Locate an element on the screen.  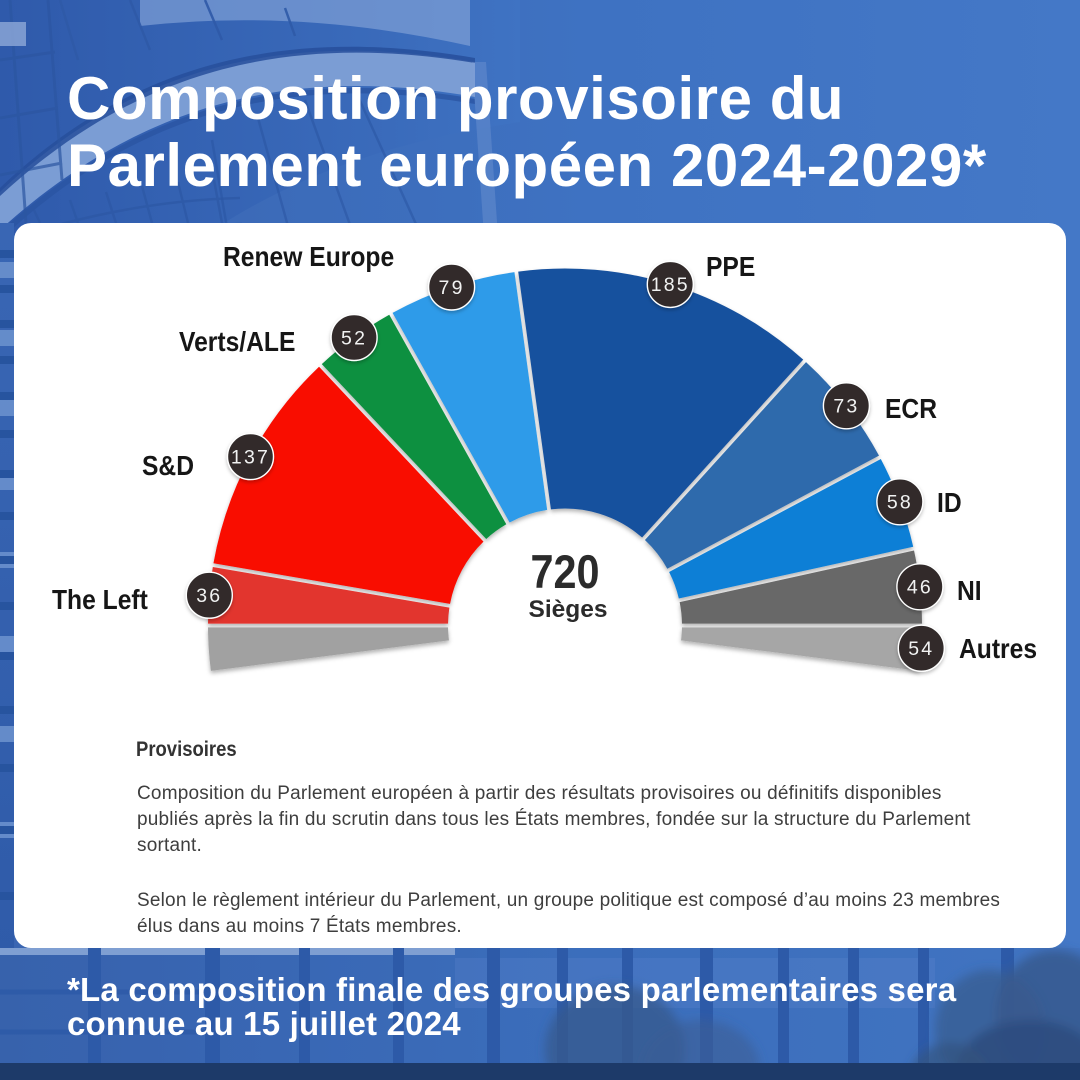
svg-text: 46 is located at coordinates (920, 588).